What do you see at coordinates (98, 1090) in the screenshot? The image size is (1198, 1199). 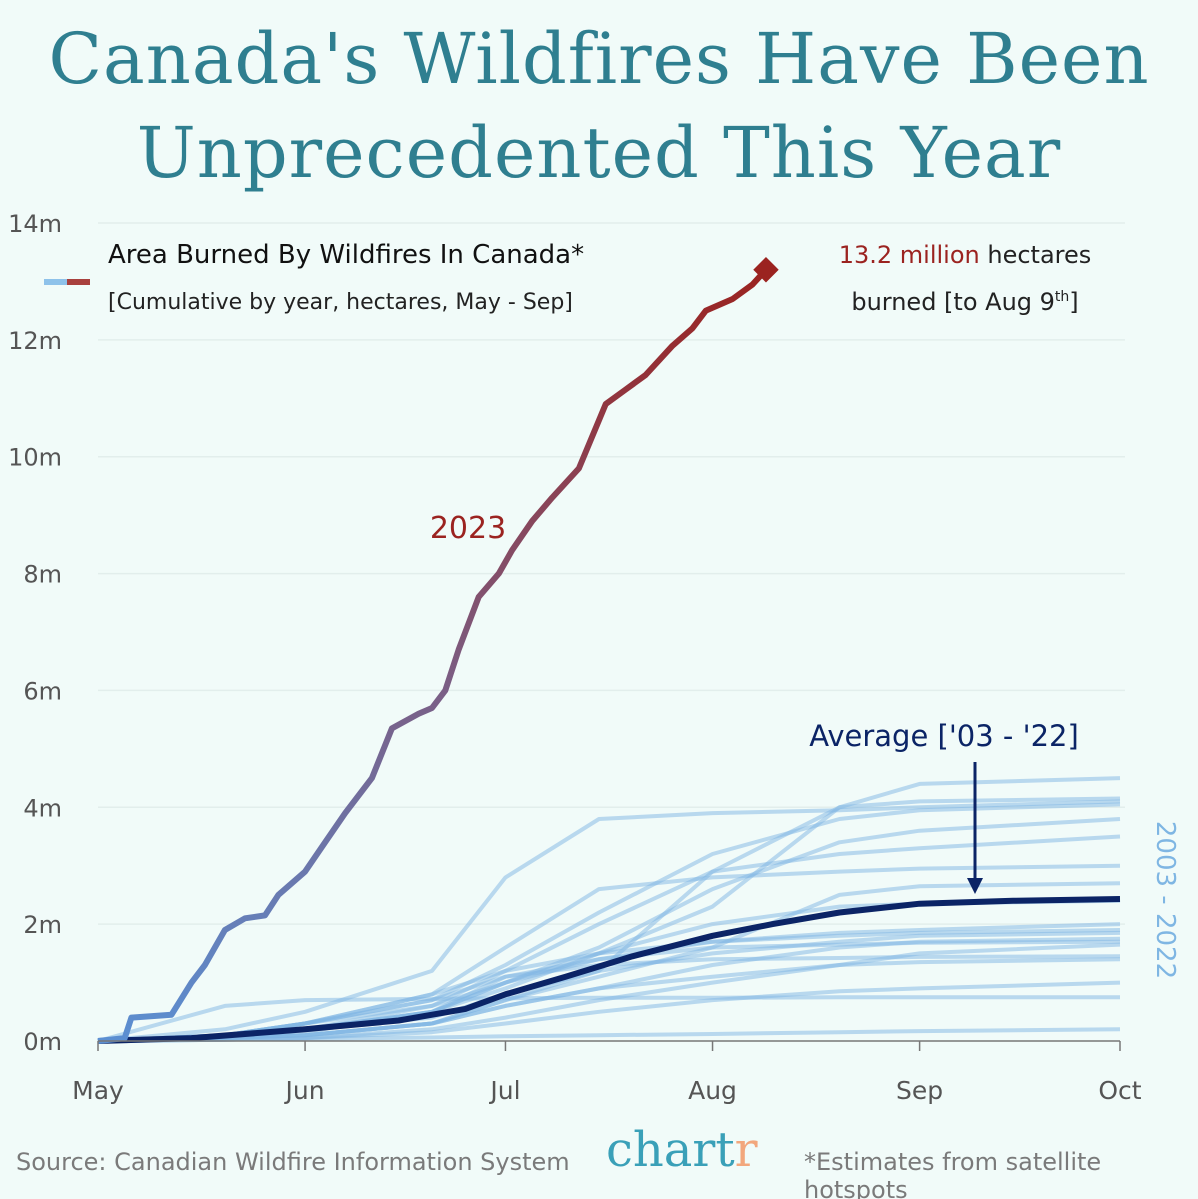 I see `x-tick-label: May` at bounding box center [98, 1090].